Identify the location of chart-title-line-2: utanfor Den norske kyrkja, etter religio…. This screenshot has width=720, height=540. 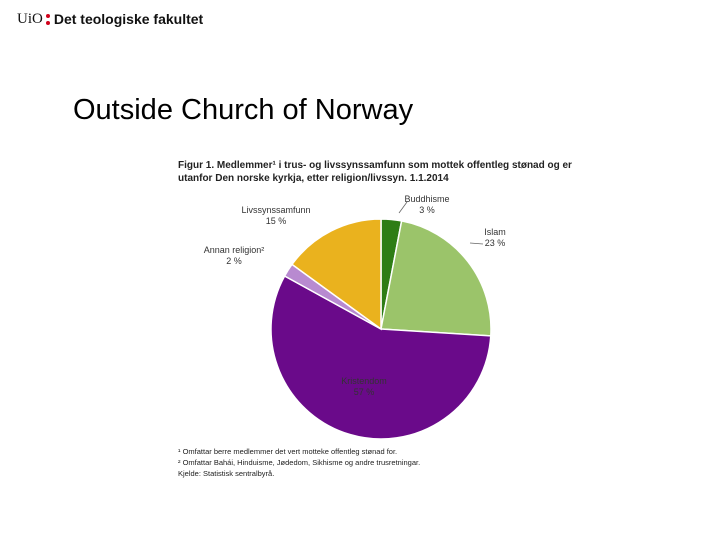
(313, 178).